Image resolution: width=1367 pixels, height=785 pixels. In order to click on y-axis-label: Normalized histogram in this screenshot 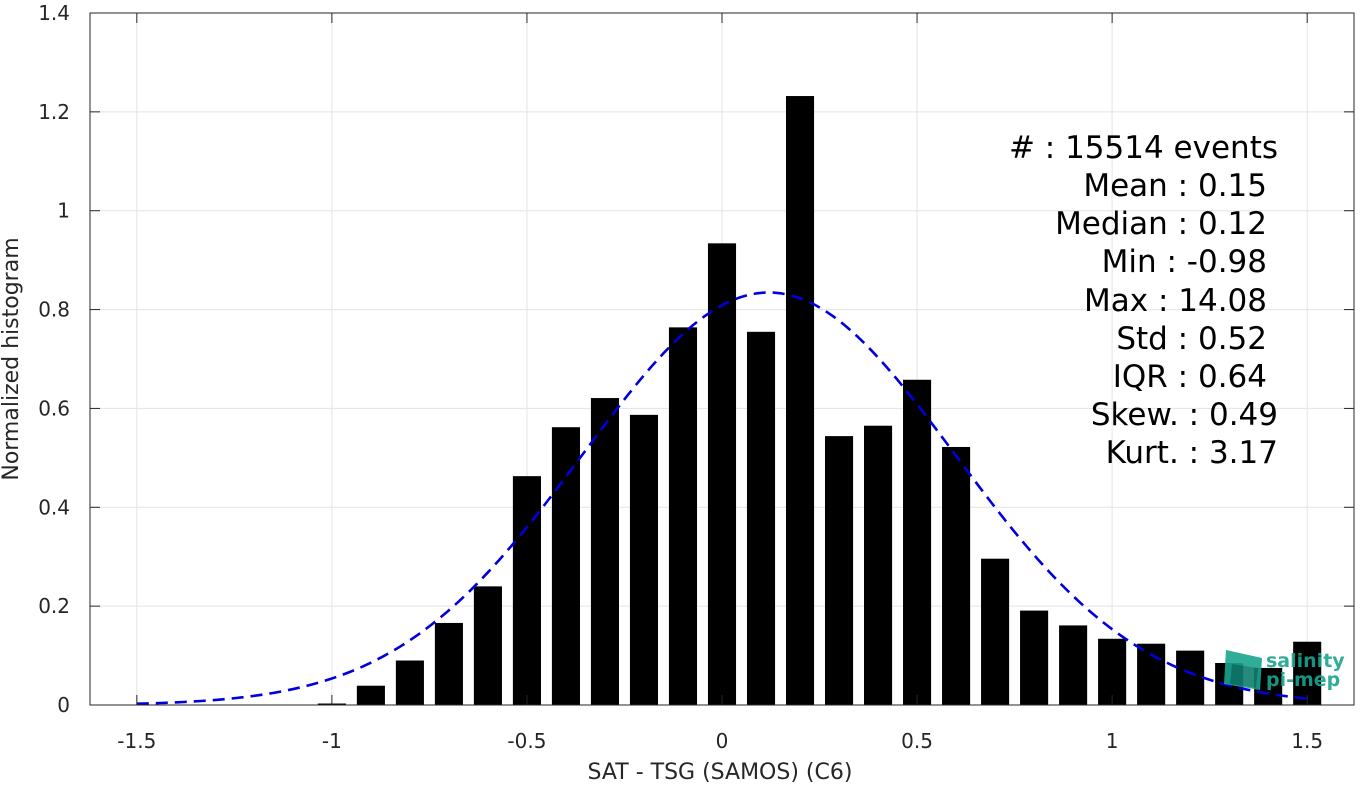, I will do `click(12, 358)`.